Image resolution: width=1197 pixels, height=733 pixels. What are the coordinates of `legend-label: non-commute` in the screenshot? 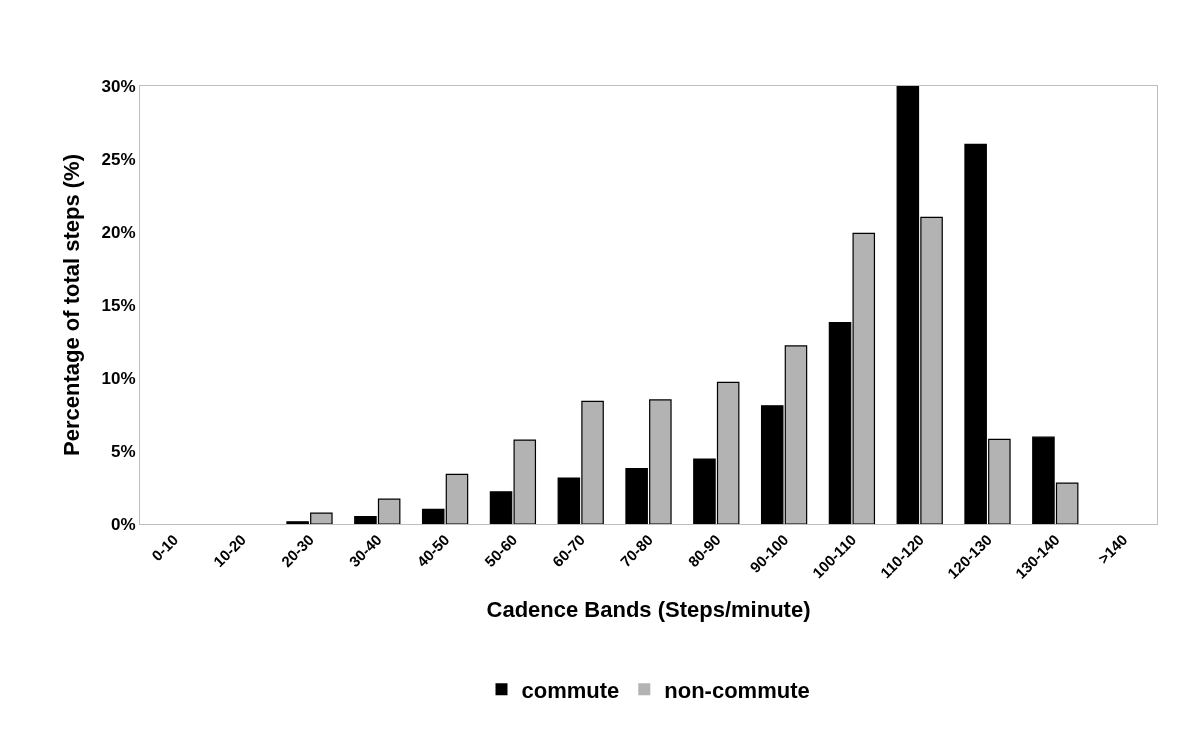 It's located at (737, 690).